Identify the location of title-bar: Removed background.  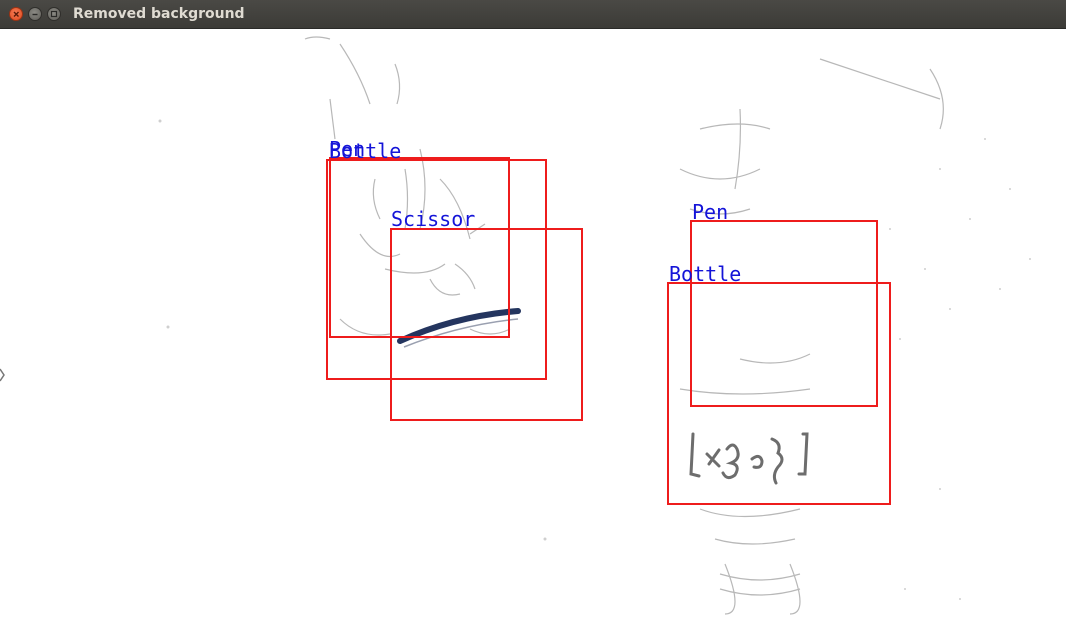
(533, 14).